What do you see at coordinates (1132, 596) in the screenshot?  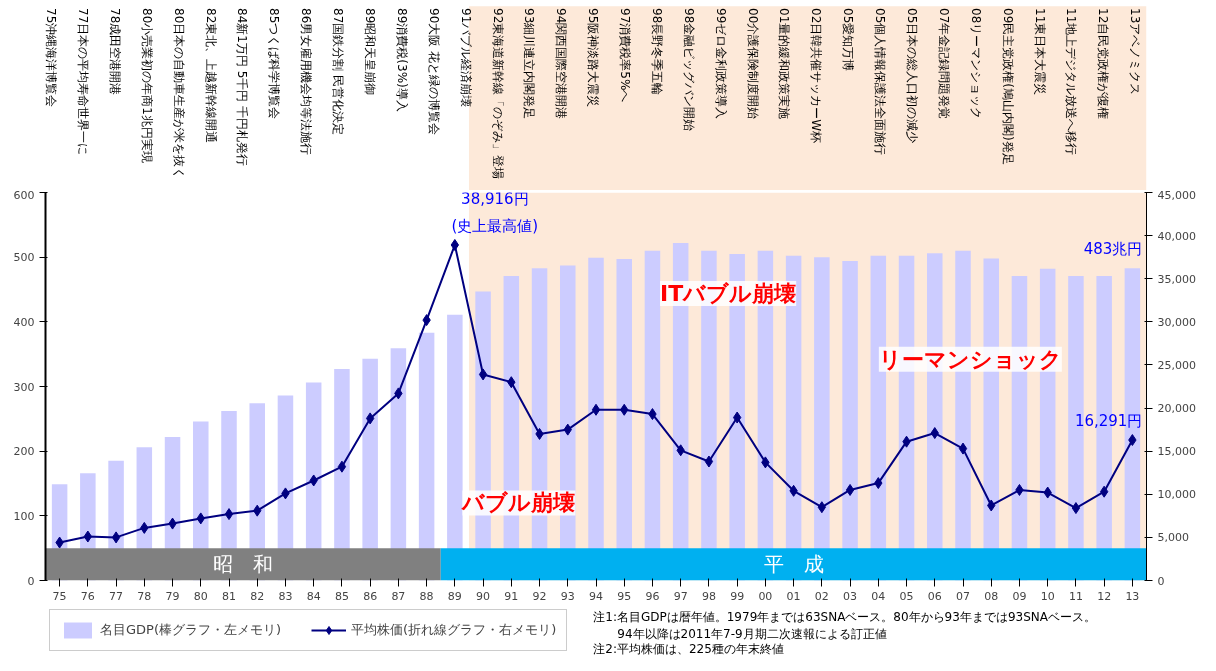 I see `x-tick-label: 13` at bounding box center [1132, 596].